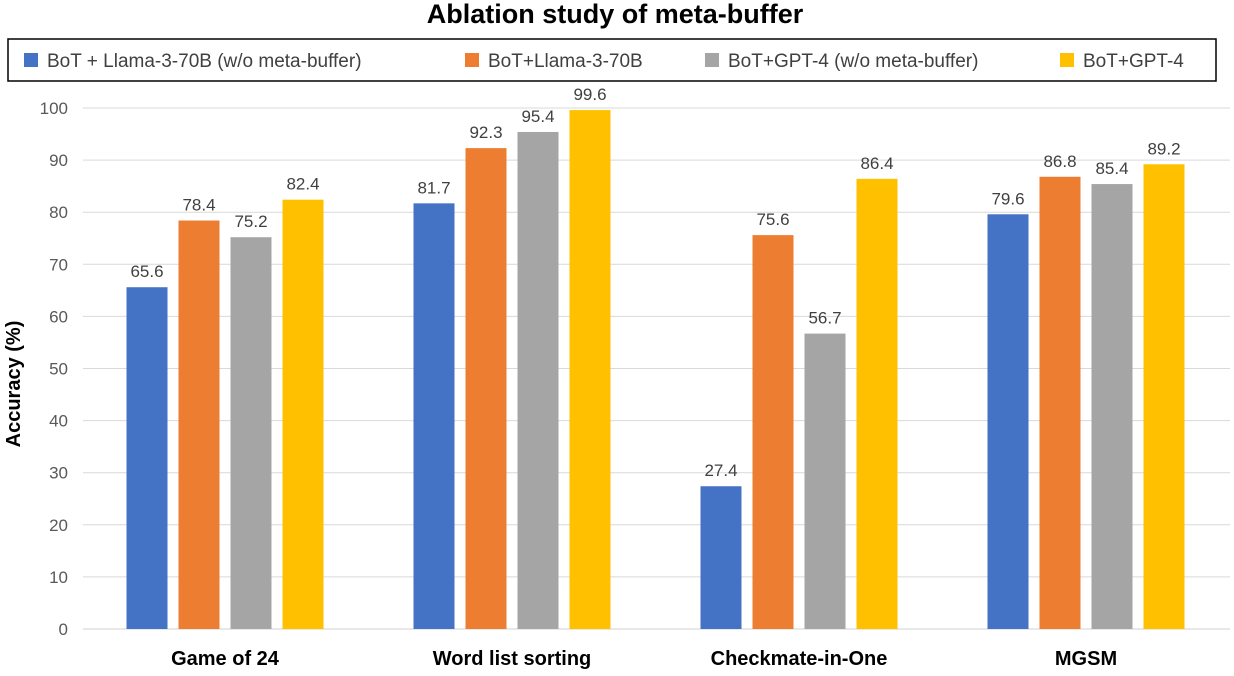 The height and width of the screenshot is (676, 1234). I want to click on x-category-label: Word list sorting, so click(512, 659).